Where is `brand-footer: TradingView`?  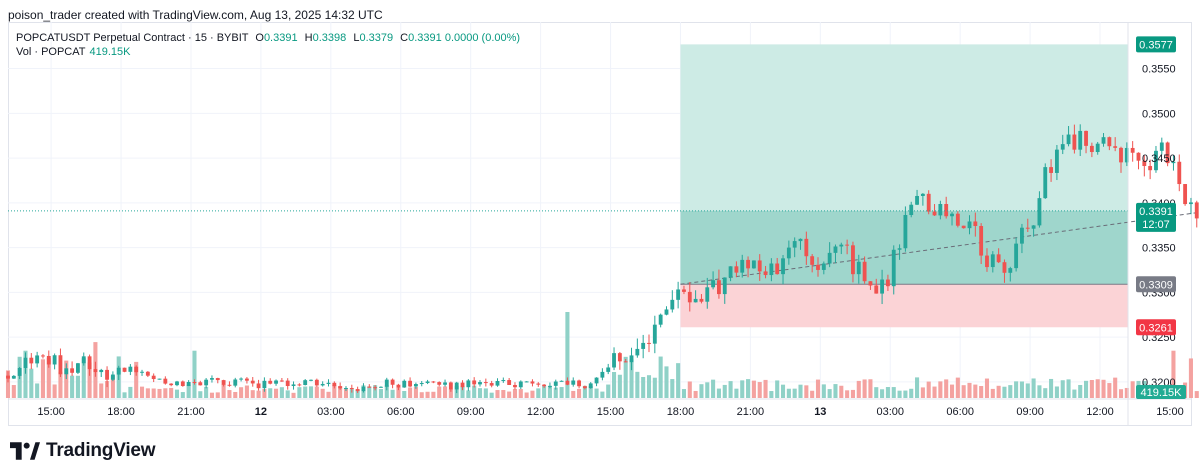 brand-footer: TradingView is located at coordinates (83, 451).